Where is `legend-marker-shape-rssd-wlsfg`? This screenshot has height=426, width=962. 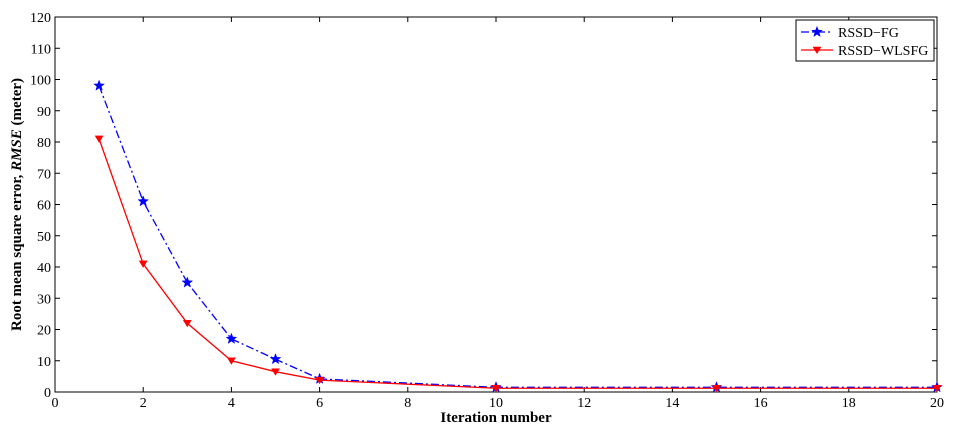 legend-marker-shape-rssd-wlsfg is located at coordinates (817, 50).